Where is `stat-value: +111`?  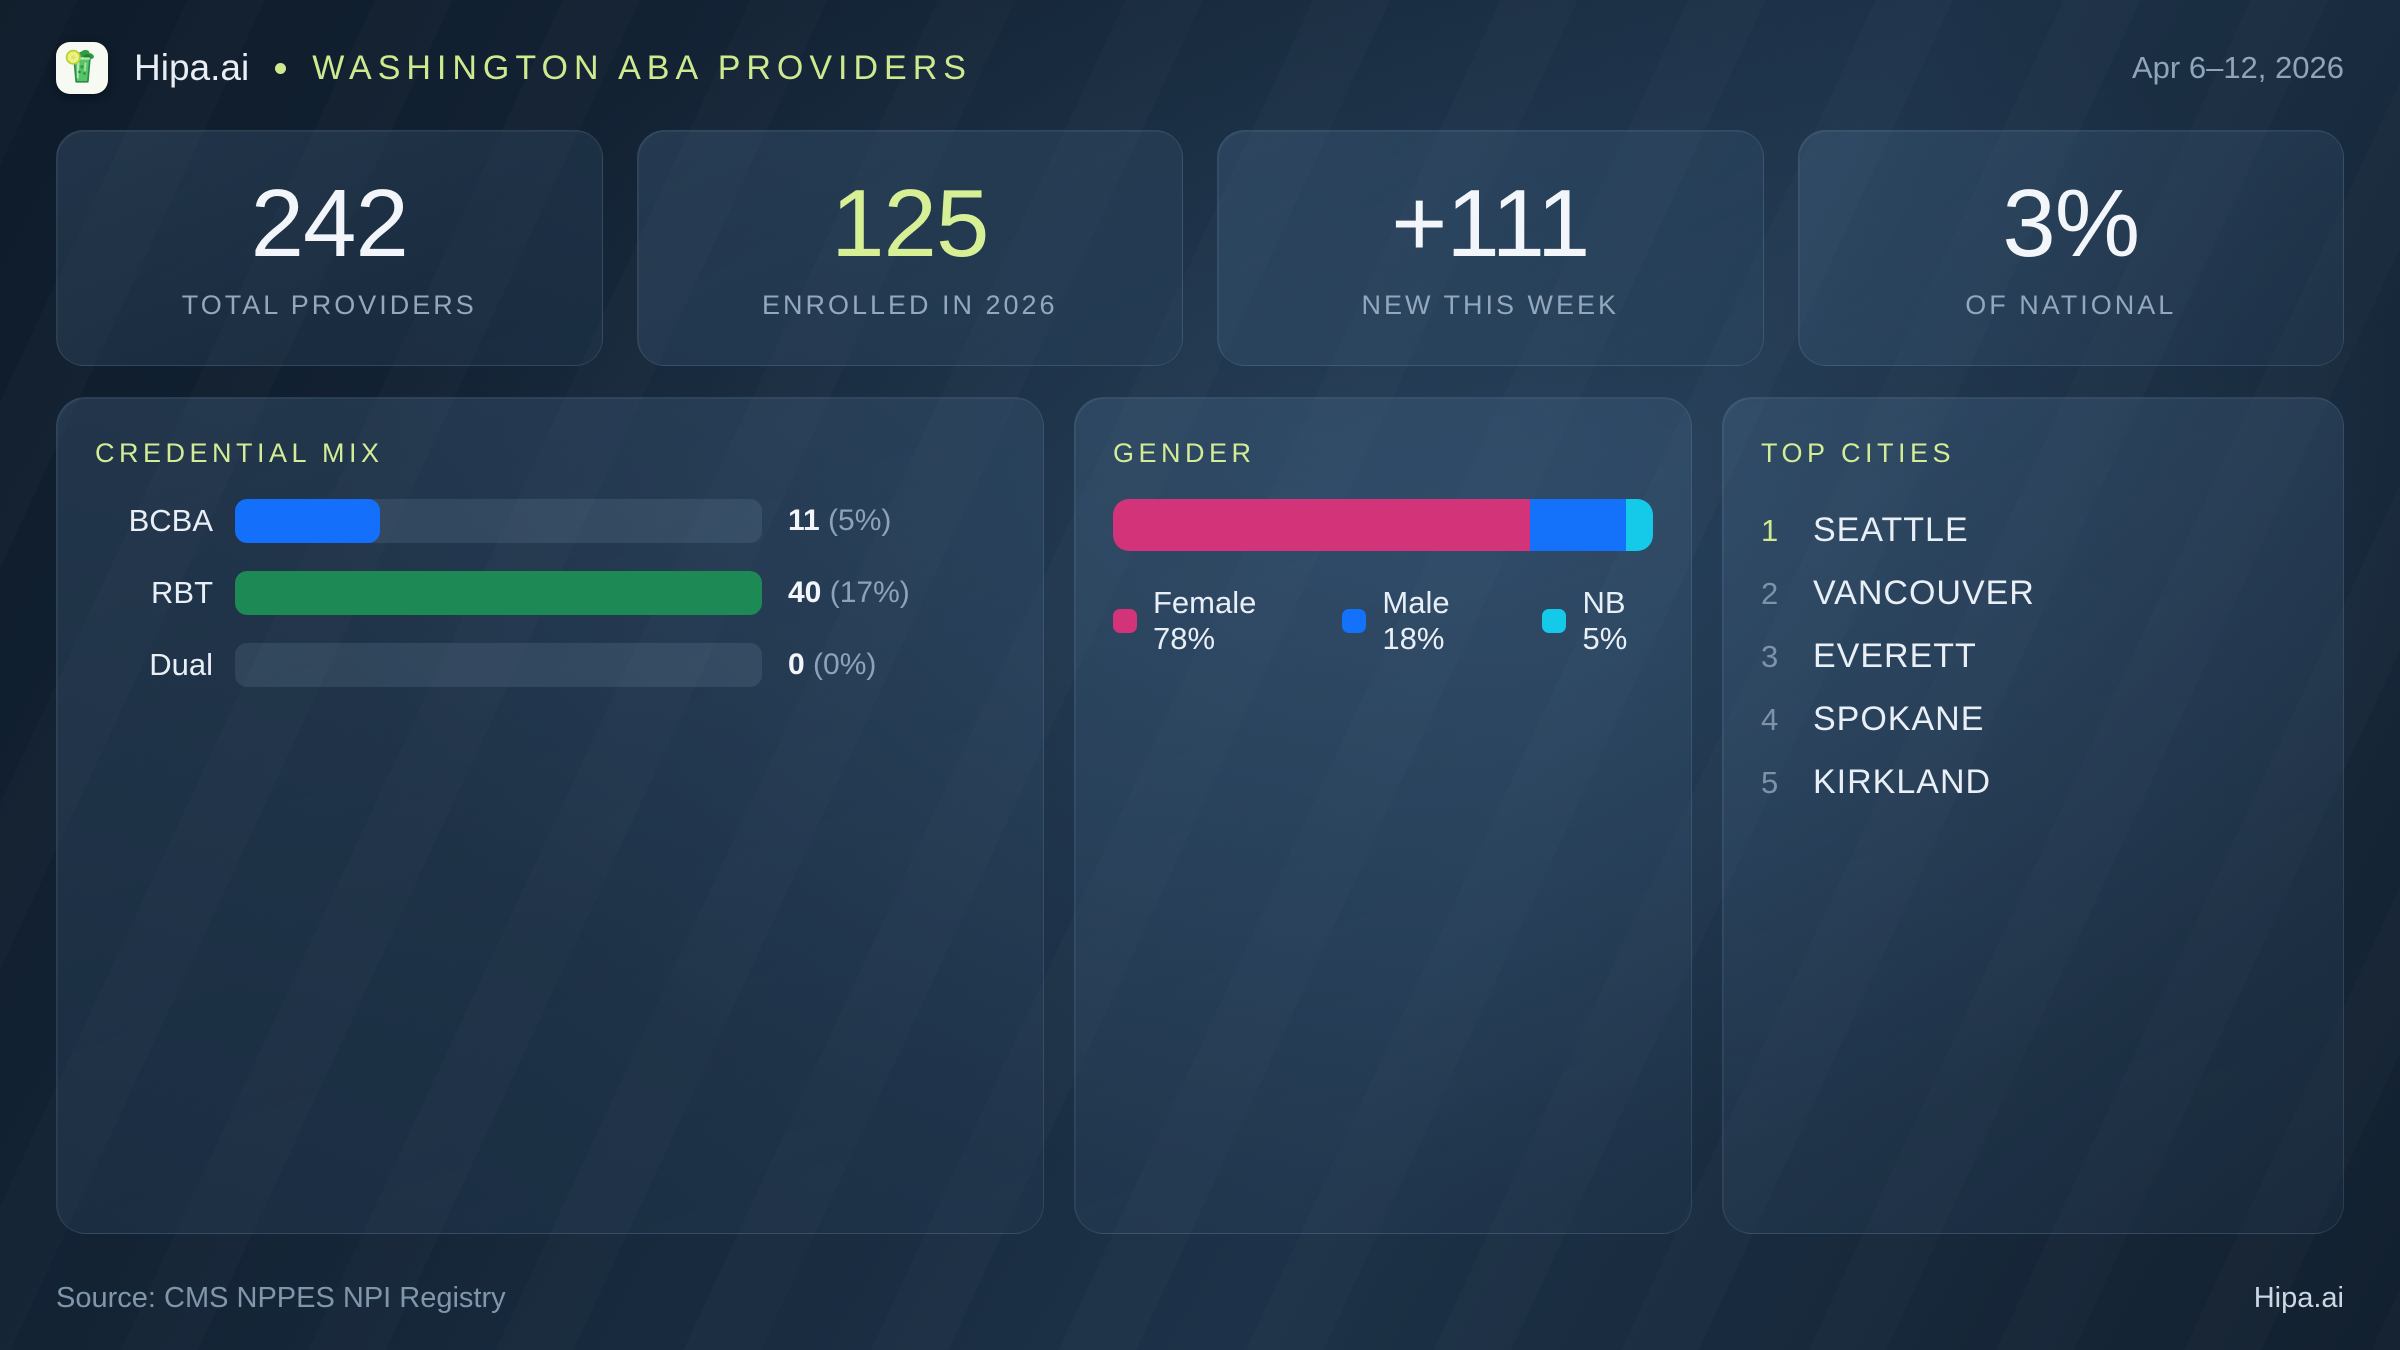 stat-value: +111 is located at coordinates (1490, 223).